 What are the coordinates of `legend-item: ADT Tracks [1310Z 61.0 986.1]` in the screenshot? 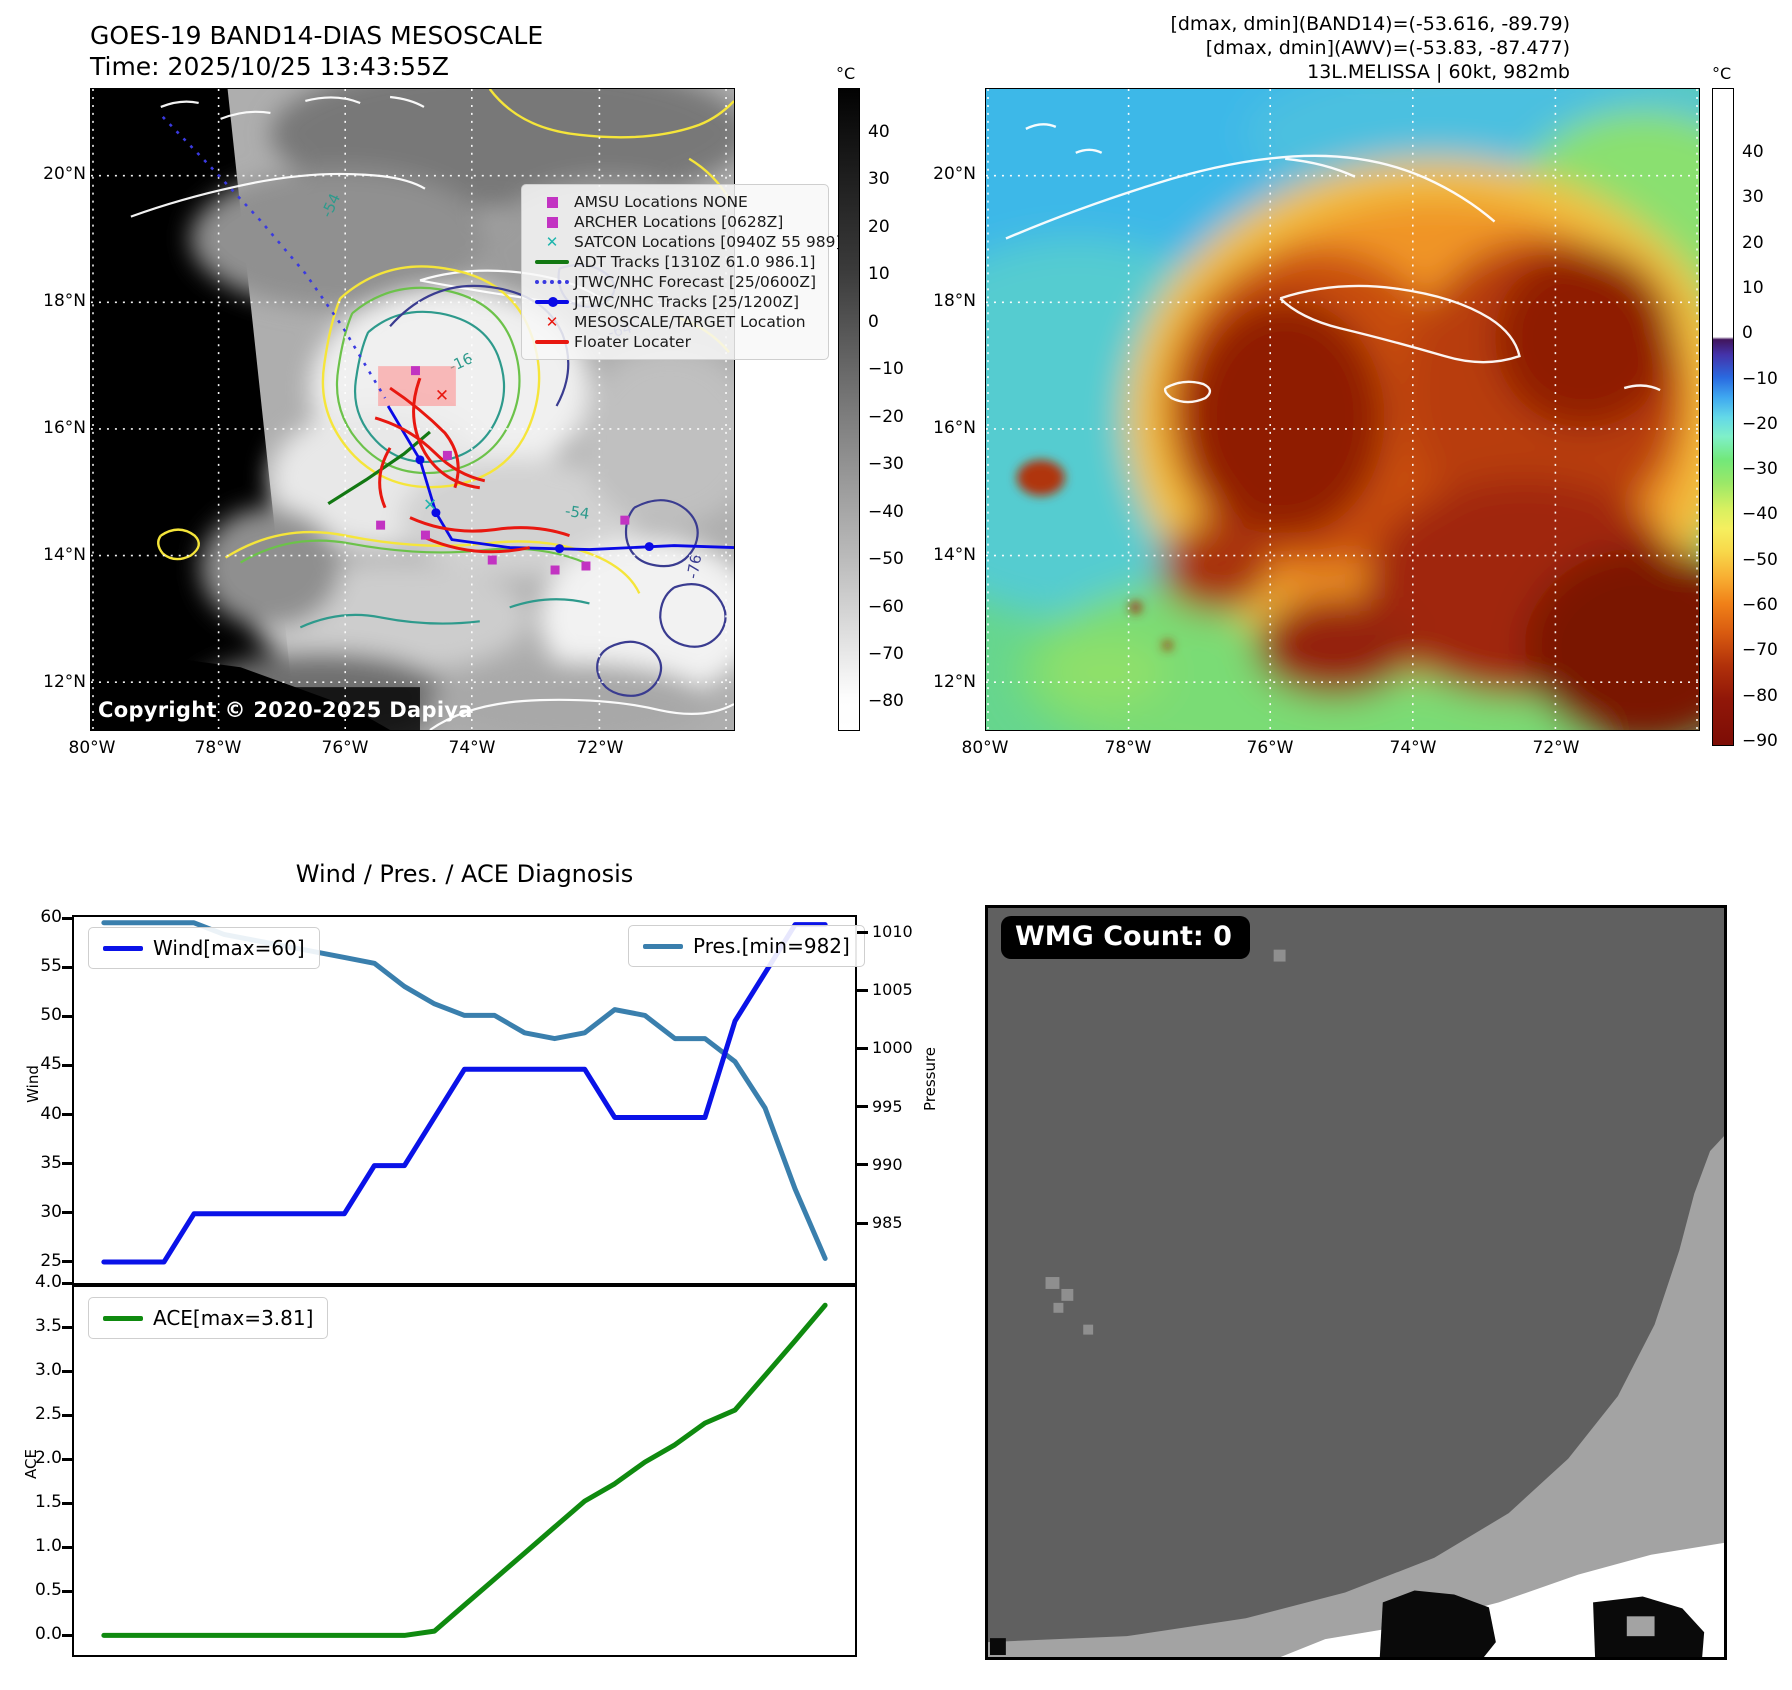 It's located at (674, 262).